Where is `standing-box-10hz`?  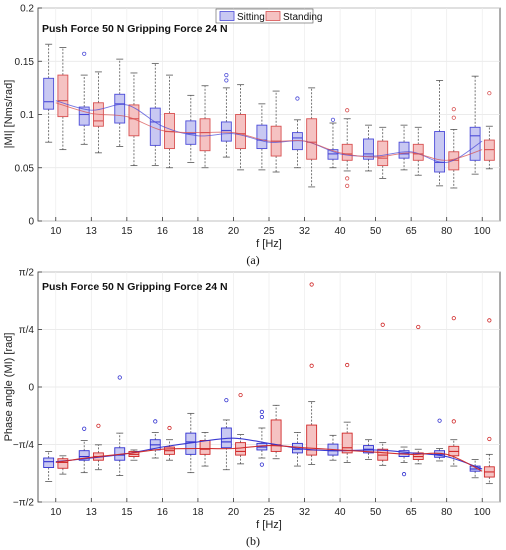 standing-box-10hz is located at coordinates (63, 99).